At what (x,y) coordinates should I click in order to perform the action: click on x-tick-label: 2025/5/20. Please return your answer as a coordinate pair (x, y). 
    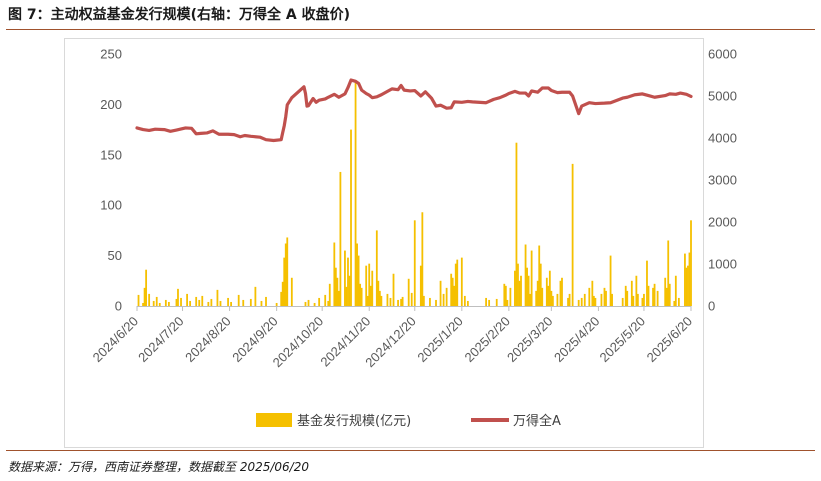
    Looking at the image, I should click on (623, 340).